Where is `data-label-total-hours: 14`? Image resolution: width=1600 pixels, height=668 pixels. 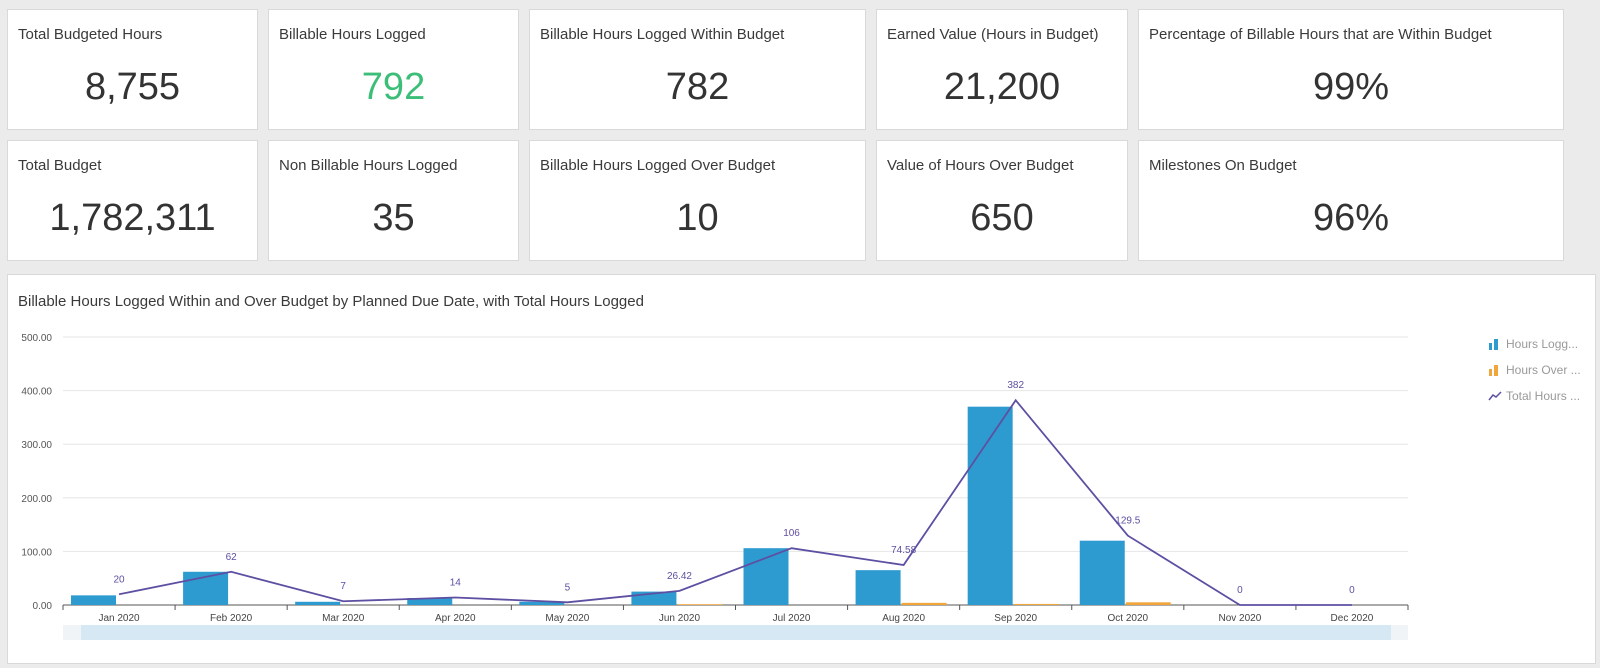 data-label-total-hours: 14 is located at coordinates (456, 582).